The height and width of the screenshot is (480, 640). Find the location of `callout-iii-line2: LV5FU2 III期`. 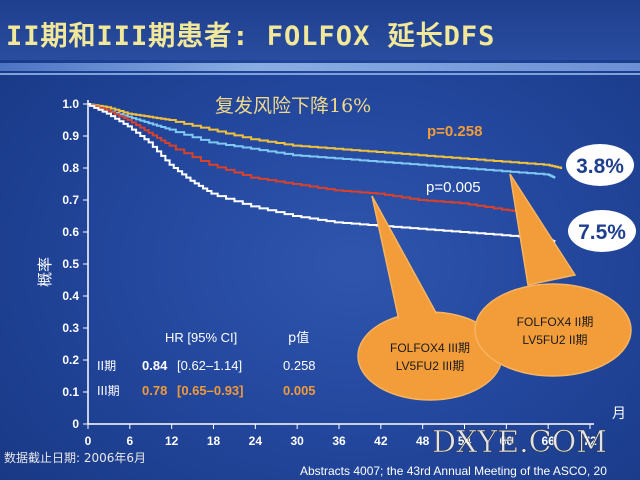

callout-iii-line2: LV5FU2 III期 is located at coordinates (430, 366).